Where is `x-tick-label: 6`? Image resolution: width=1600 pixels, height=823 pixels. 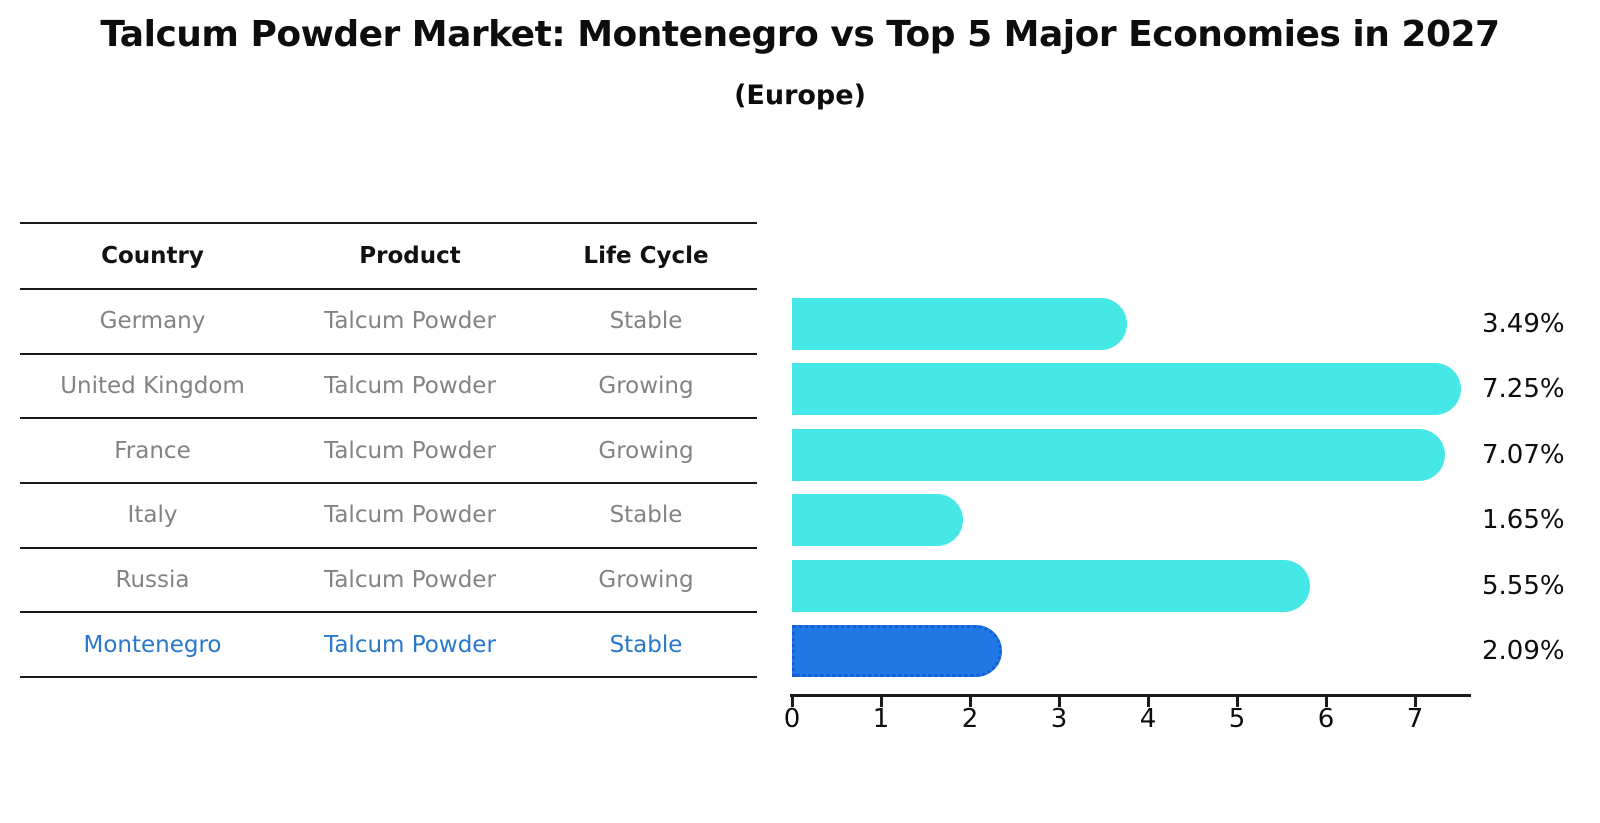 x-tick-label: 6 is located at coordinates (1326, 719).